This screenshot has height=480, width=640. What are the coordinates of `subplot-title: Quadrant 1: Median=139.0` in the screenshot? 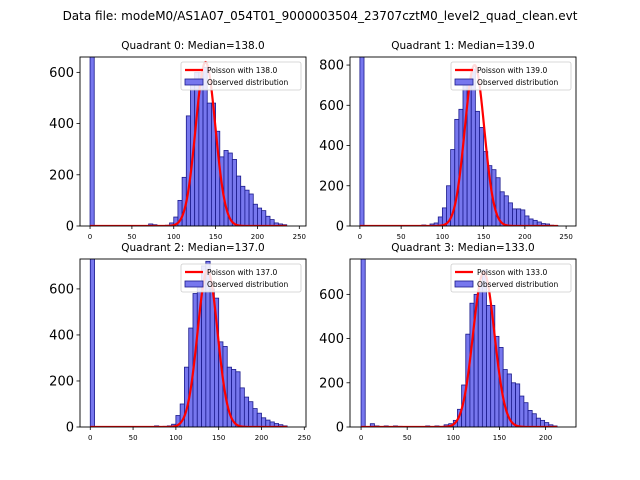 It's located at (462, 46).